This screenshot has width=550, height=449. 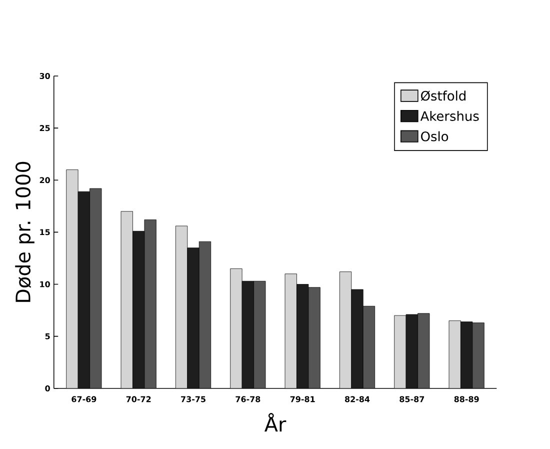 What do you see at coordinates (449, 115) in the screenshot?
I see `legend-label: Akershus` at bounding box center [449, 115].